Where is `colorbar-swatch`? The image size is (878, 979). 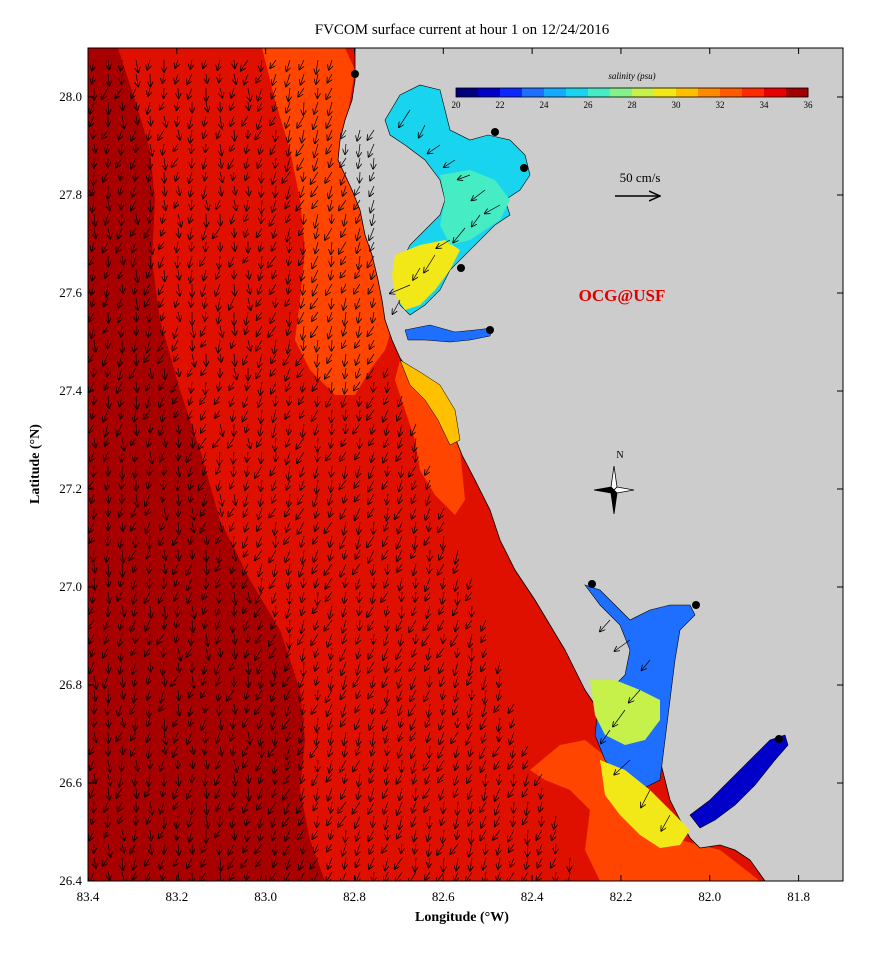 colorbar-swatch is located at coordinates (511, 92).